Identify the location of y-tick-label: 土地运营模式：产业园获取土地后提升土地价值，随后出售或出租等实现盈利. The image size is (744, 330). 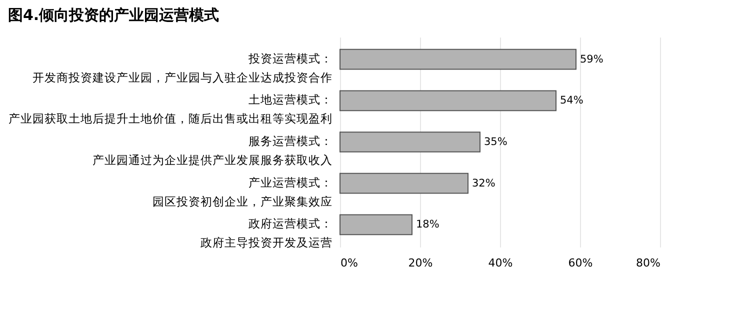
(170, 109).